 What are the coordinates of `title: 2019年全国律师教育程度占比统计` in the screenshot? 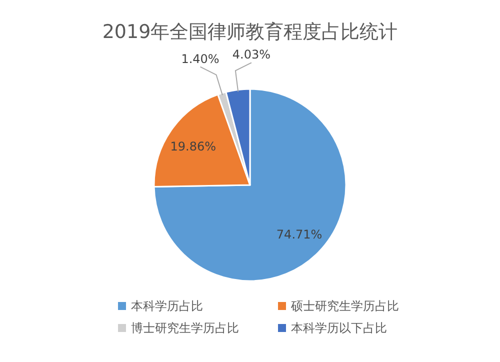 It's located at (250, 32).